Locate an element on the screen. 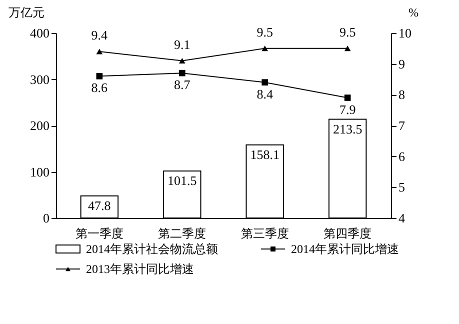 This screenshot has width=459, height=324. legend-label: 2014年累计社会物流总额 is located at coordinates (152, 249).